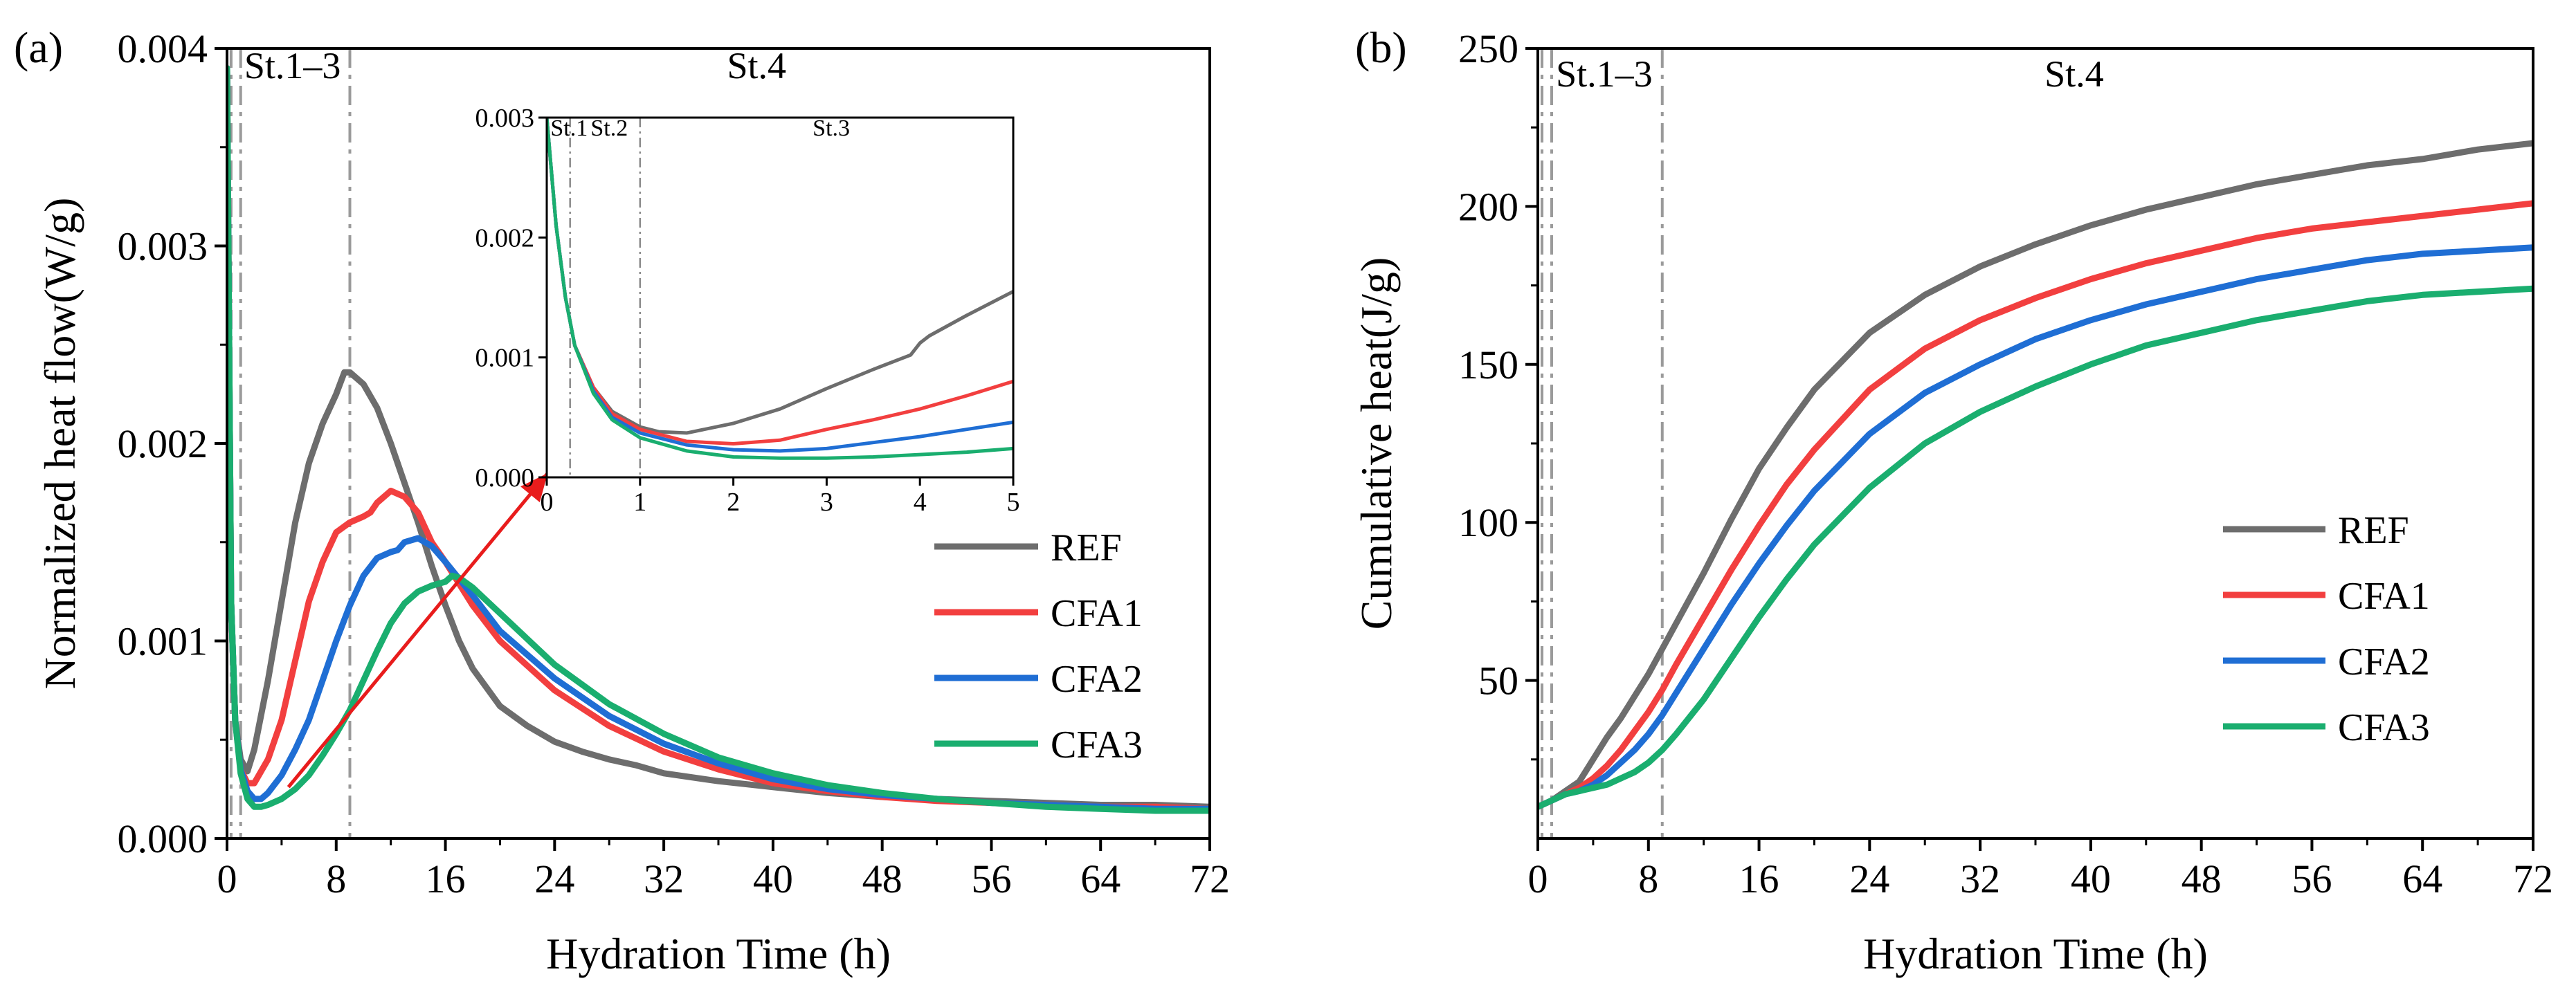 Image resolution: width=2576 pixels, height=1001 pixels. Describe the element at coordinates (505, 237) in the screenshot. I see `inset-y-tick-label: 0.002` at that location.